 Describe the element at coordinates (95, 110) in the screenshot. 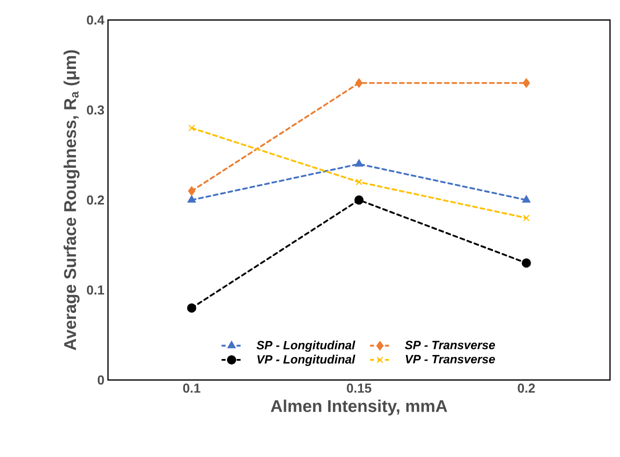

I see `y-tick-label: 0.3` at that location.